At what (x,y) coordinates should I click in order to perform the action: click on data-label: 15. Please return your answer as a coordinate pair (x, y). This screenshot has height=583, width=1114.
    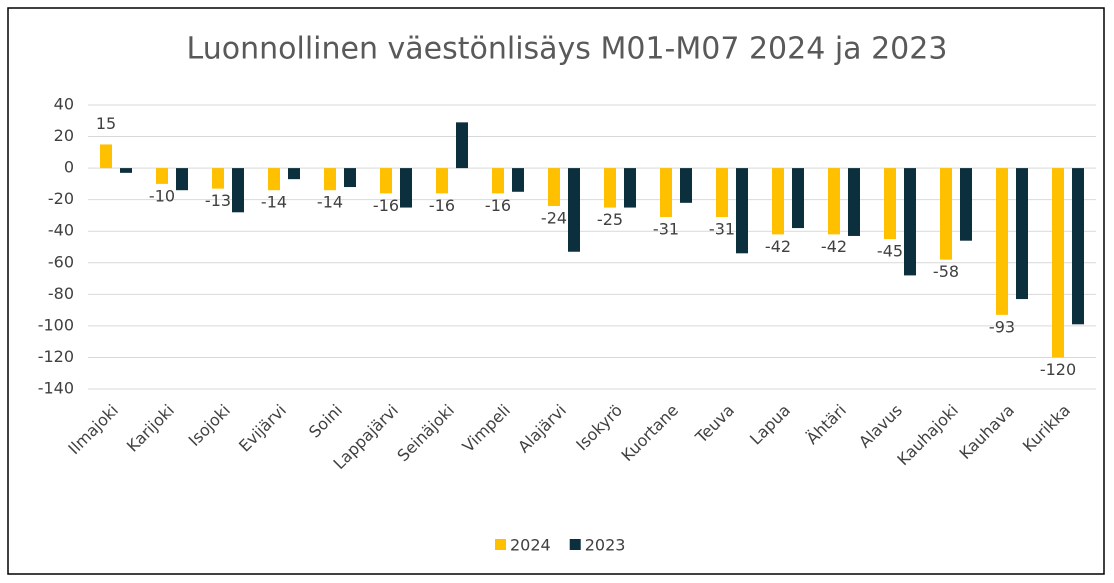
    Looking at the image, I should click on (106, 123).